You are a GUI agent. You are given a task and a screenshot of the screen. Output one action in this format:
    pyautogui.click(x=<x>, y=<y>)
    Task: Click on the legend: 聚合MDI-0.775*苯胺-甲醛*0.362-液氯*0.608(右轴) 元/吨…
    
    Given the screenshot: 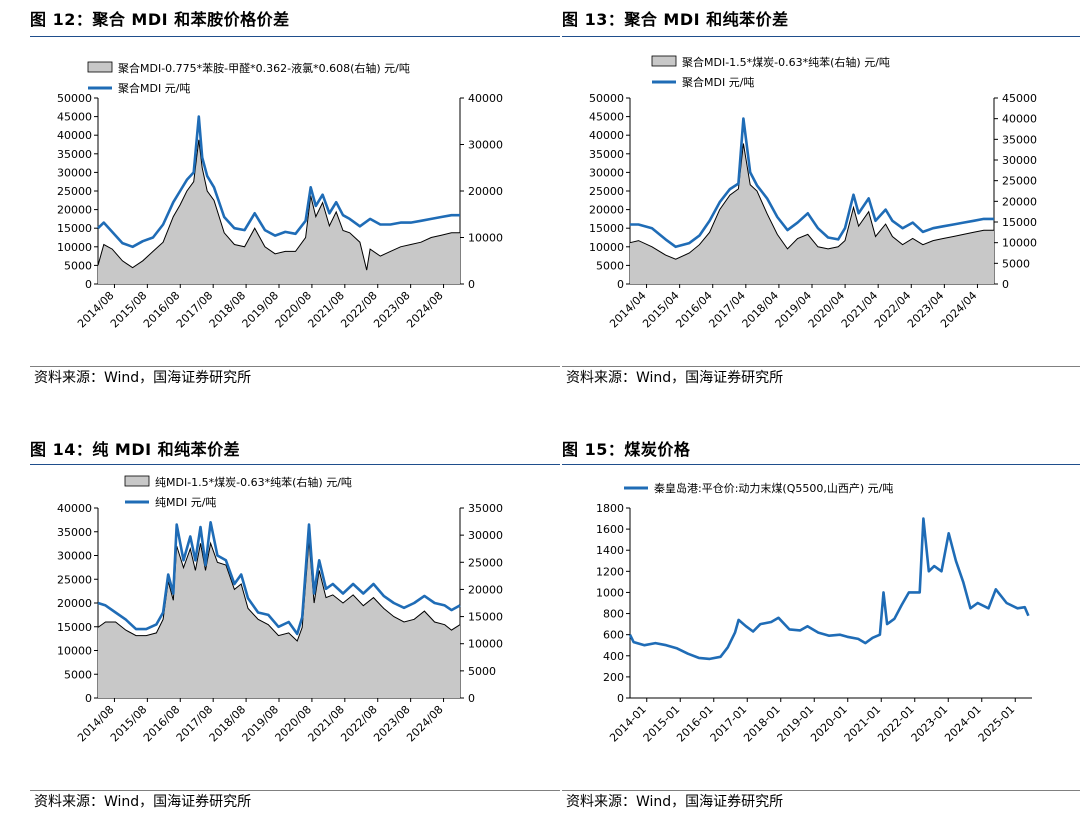 What is the action you would take?
    pyautogui.click(x=248, y=78)
    